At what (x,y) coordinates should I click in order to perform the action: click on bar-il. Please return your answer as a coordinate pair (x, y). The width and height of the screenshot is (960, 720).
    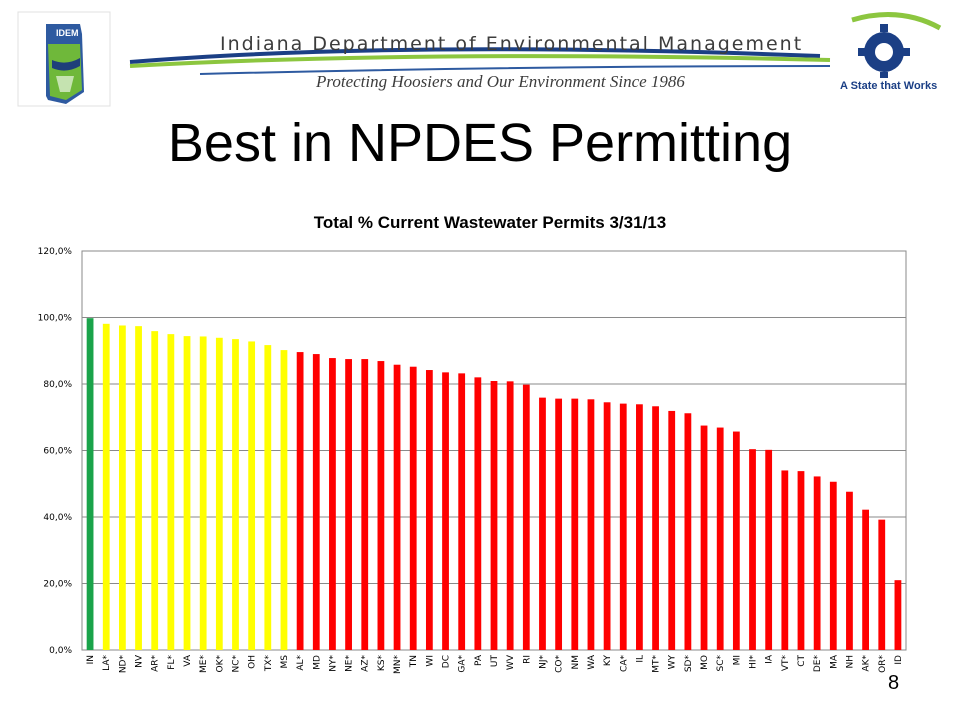
    Looking at the image, I should click on (639, 527).